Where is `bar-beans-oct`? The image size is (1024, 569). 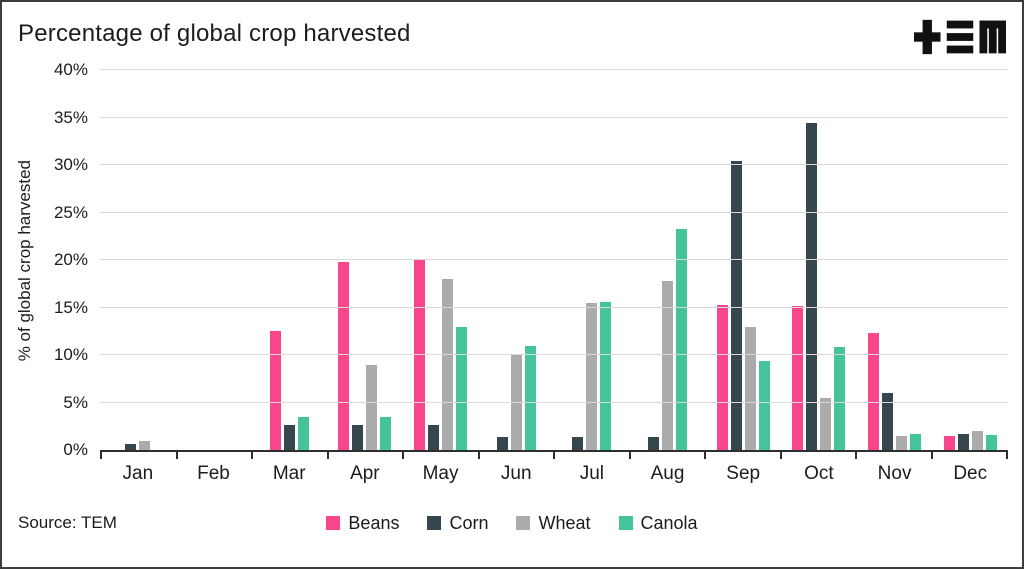 bar-beans-oct is located at coordinates (798, 377).